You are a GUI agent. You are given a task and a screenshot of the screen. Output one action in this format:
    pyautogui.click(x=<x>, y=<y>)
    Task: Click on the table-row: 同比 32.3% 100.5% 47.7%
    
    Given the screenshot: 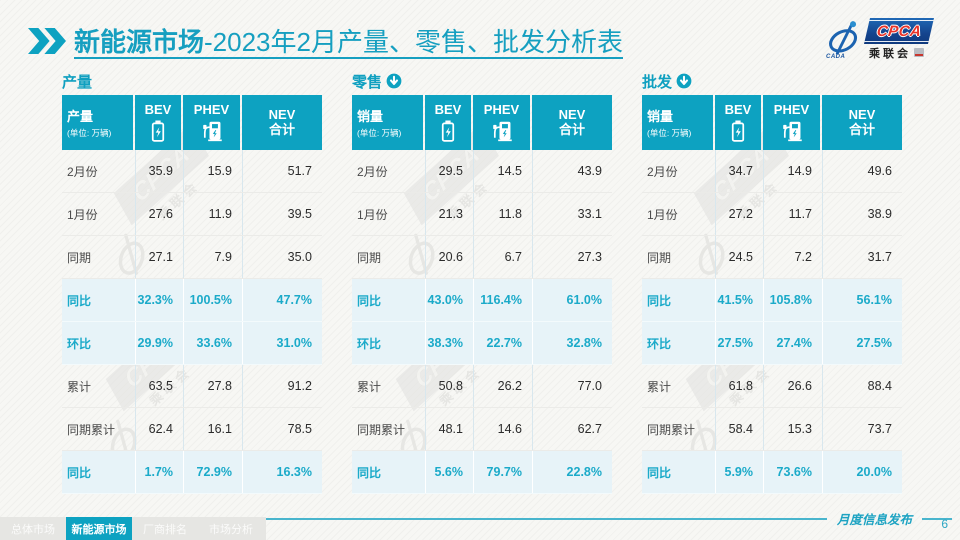 What is the action you would take?
    pyautogui.click(x=192, y=300)
    